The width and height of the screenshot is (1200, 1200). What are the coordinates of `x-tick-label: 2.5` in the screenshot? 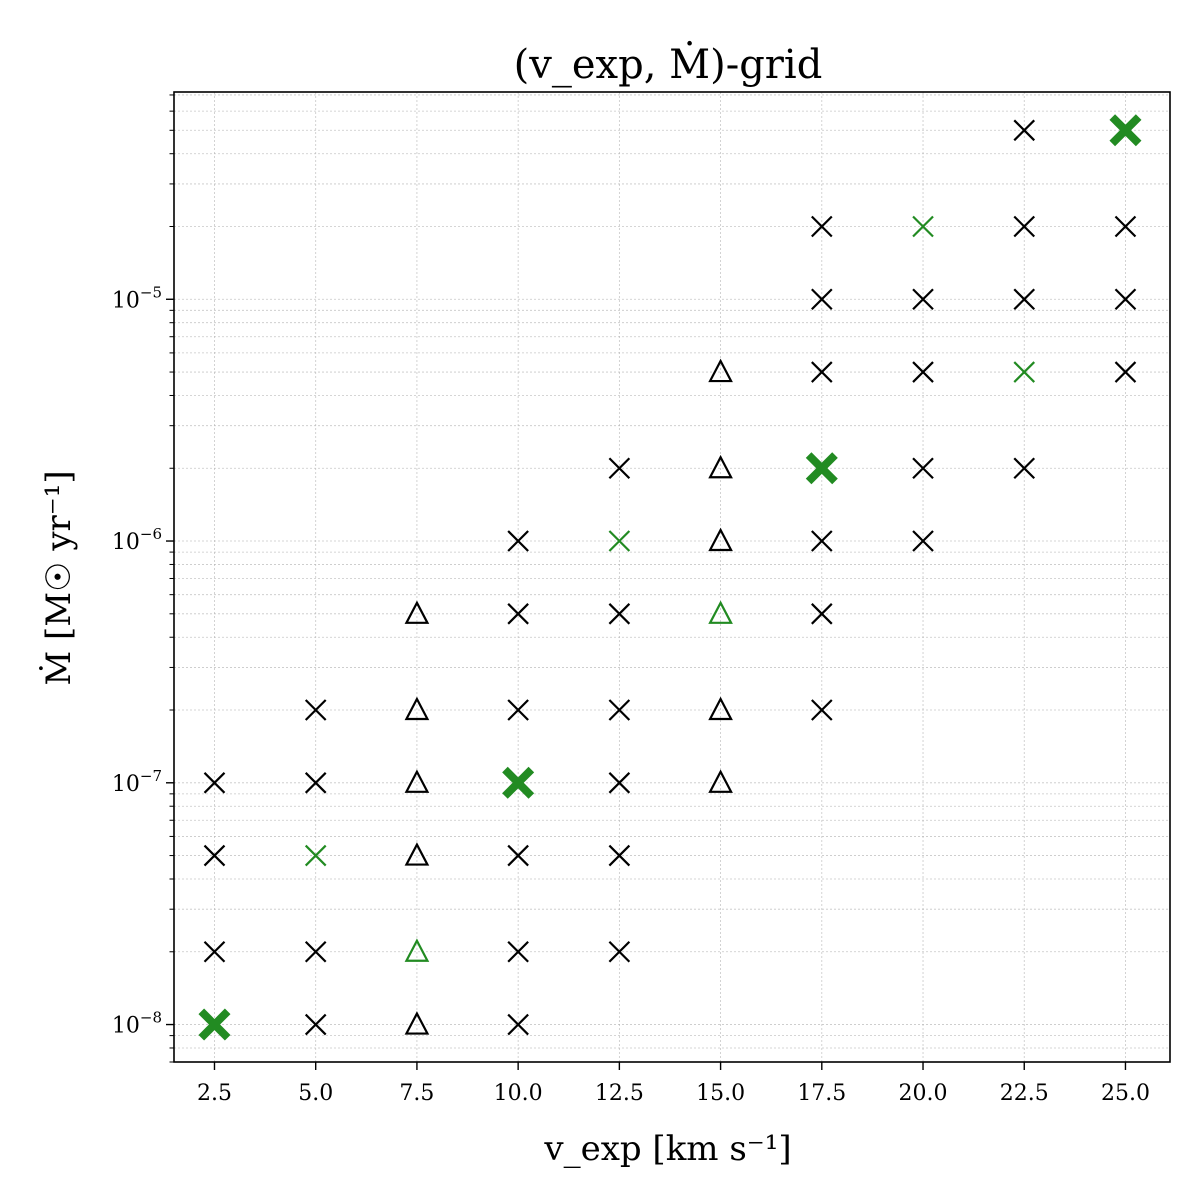 It's located at (214, 1093).